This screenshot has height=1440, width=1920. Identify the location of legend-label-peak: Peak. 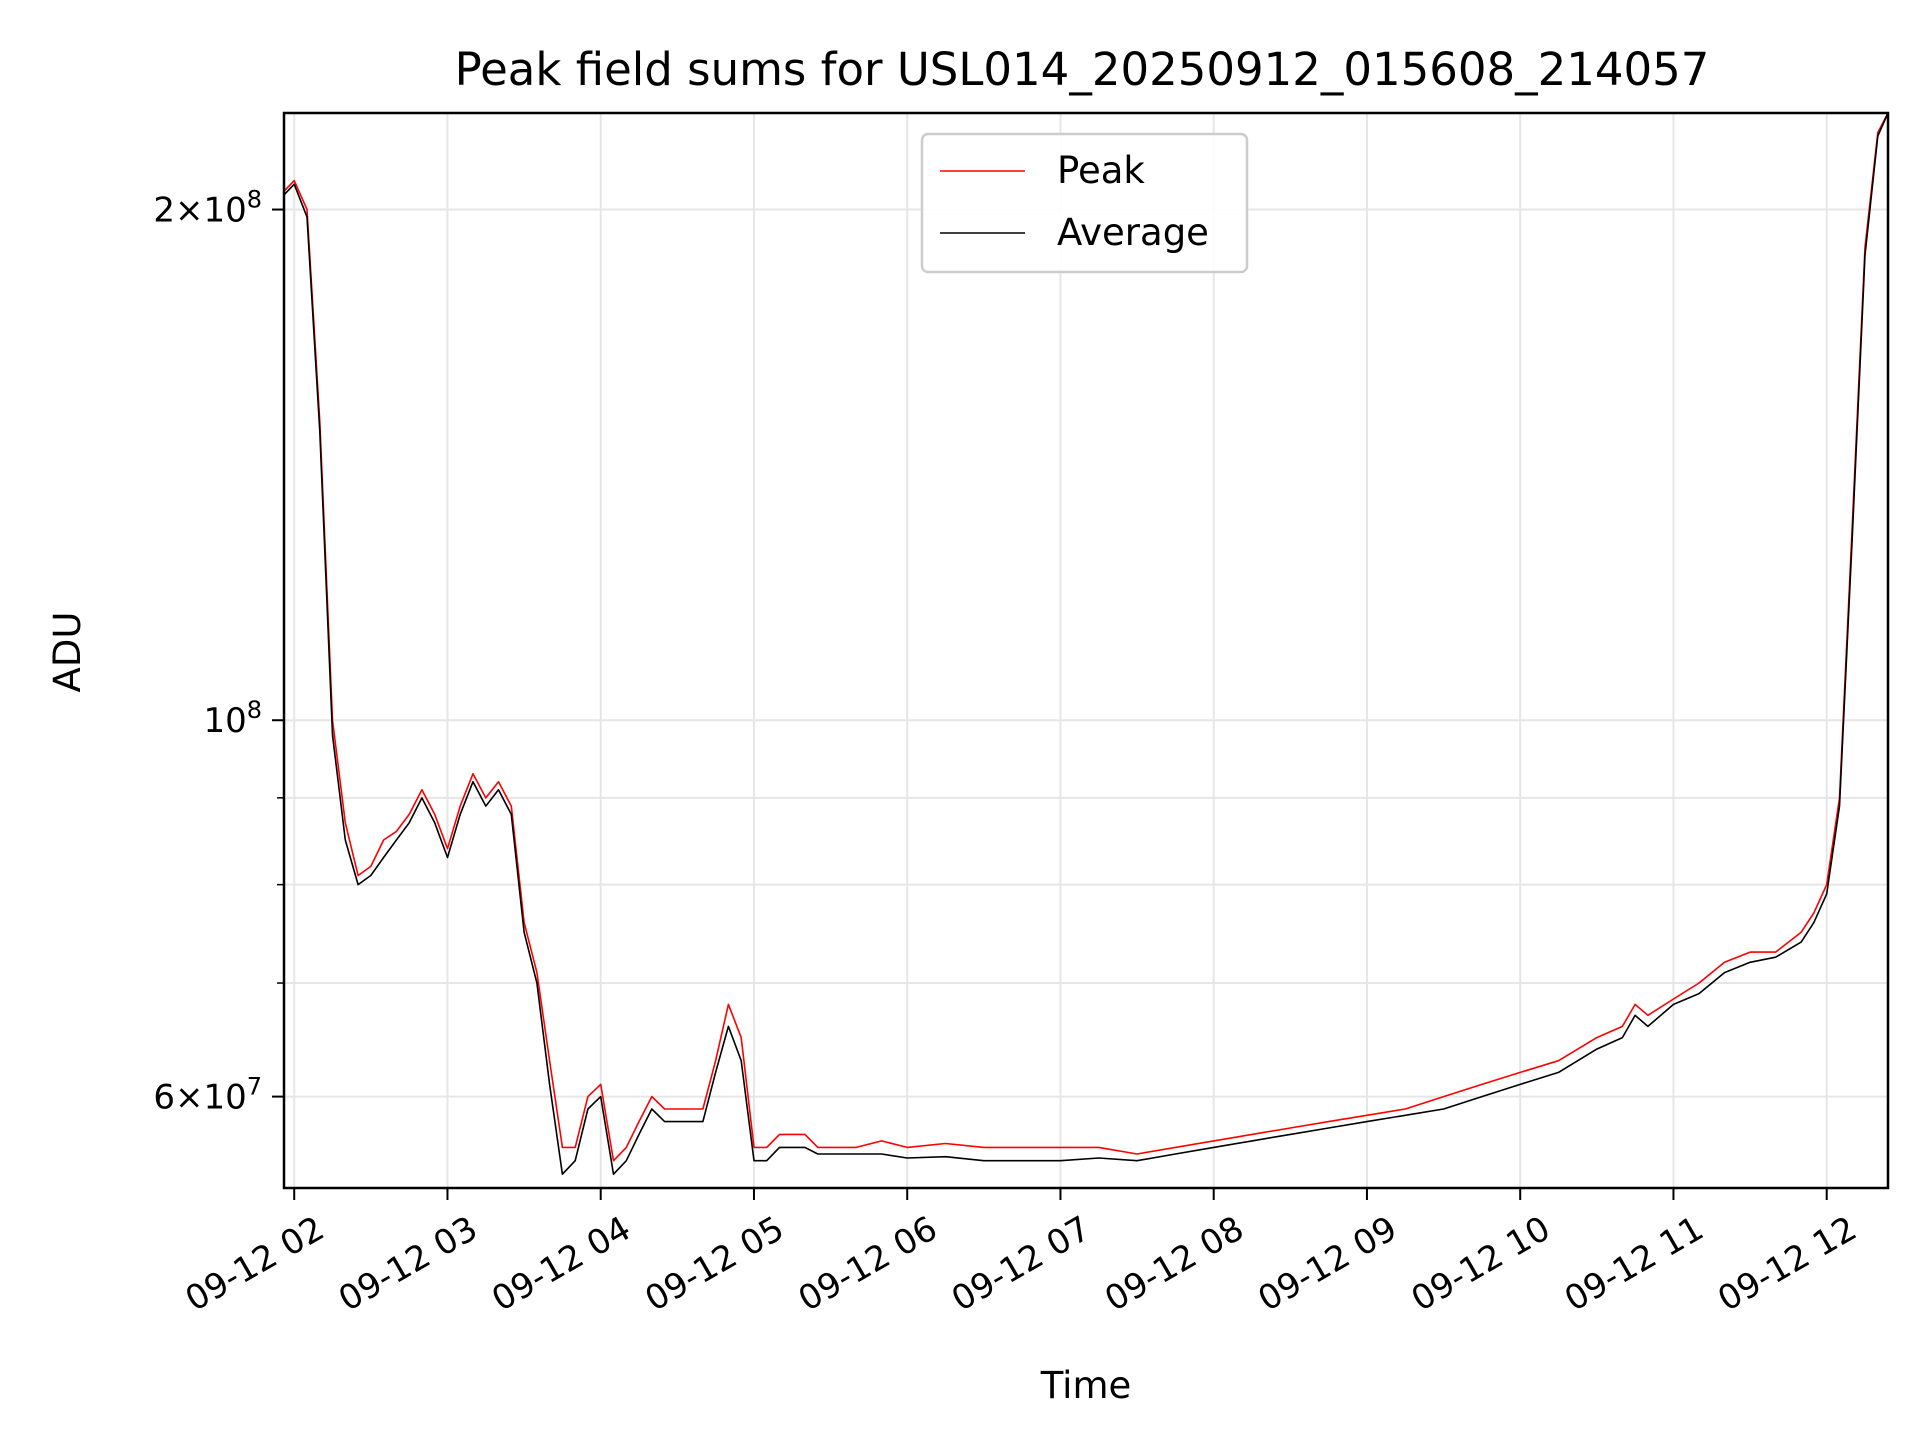
(1101, 170).